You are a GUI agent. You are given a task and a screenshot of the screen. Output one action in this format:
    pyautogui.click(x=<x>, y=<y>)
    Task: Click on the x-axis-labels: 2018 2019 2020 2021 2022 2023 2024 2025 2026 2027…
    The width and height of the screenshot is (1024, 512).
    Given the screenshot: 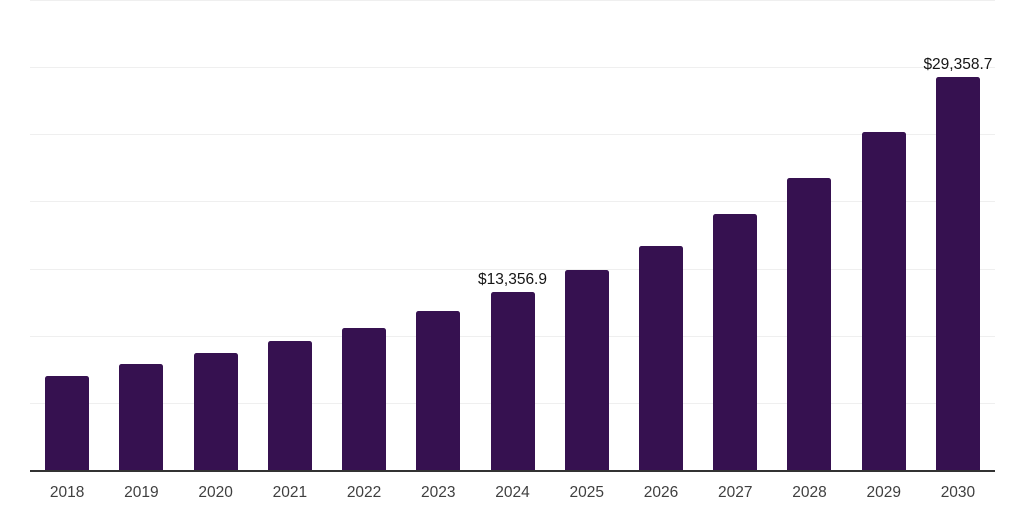 What is the action you would take?
    pyautogui.click(x=512, y=492)
    